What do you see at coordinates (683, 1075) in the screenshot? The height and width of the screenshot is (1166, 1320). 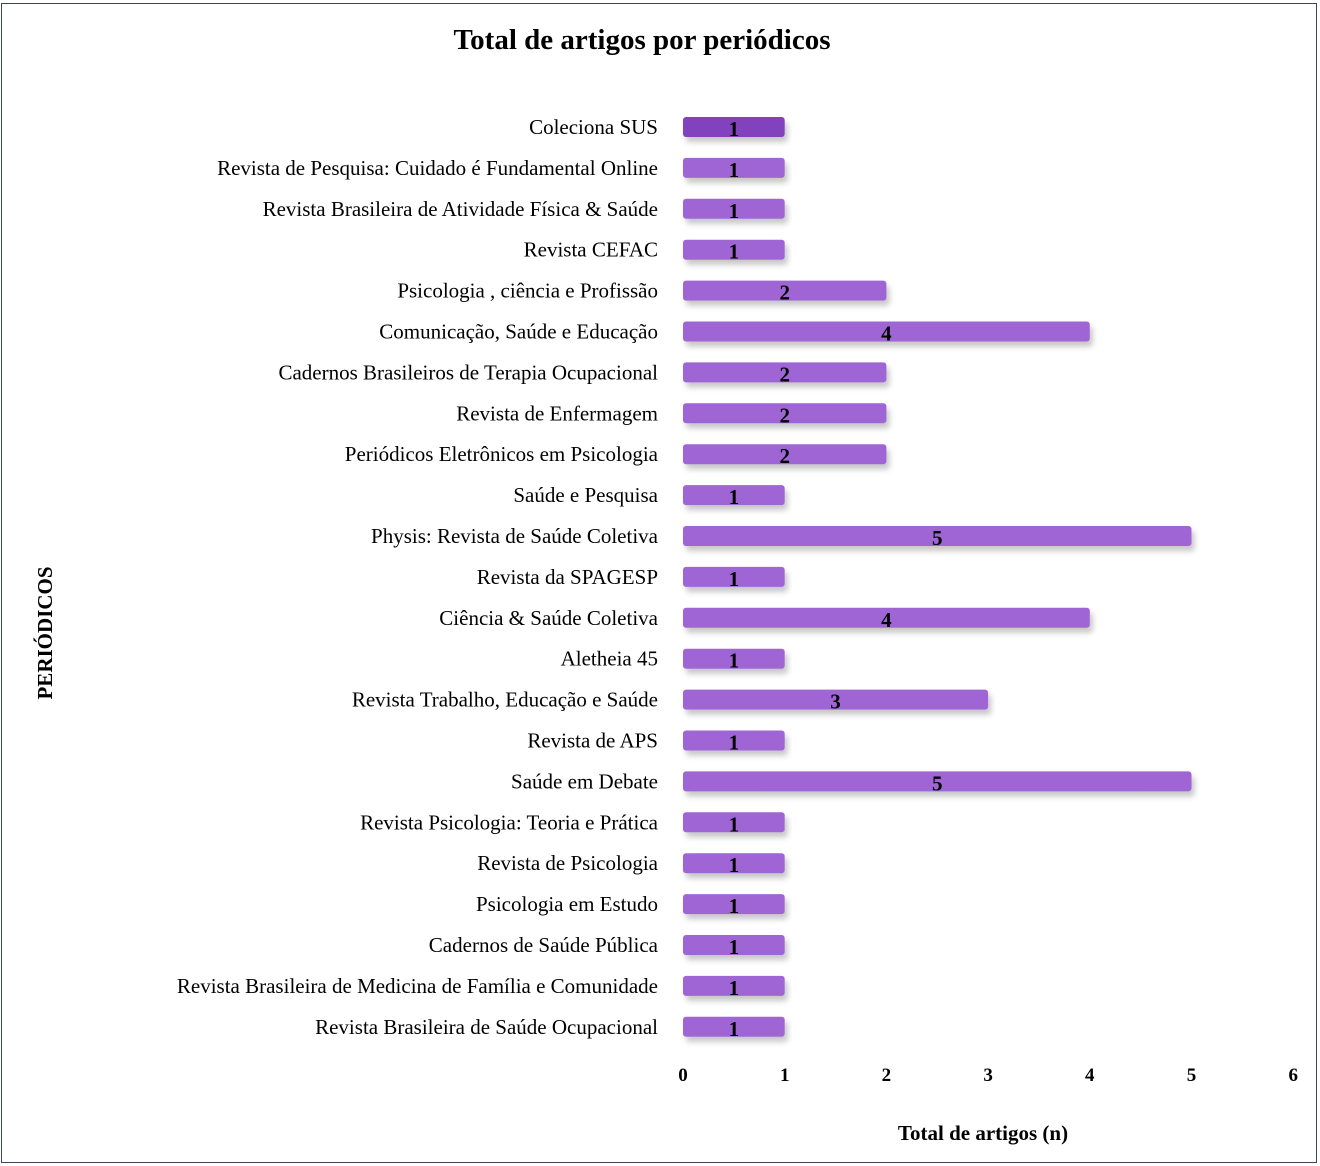 I see `x-tick-label: 0` at bounding box center [683, 1075].